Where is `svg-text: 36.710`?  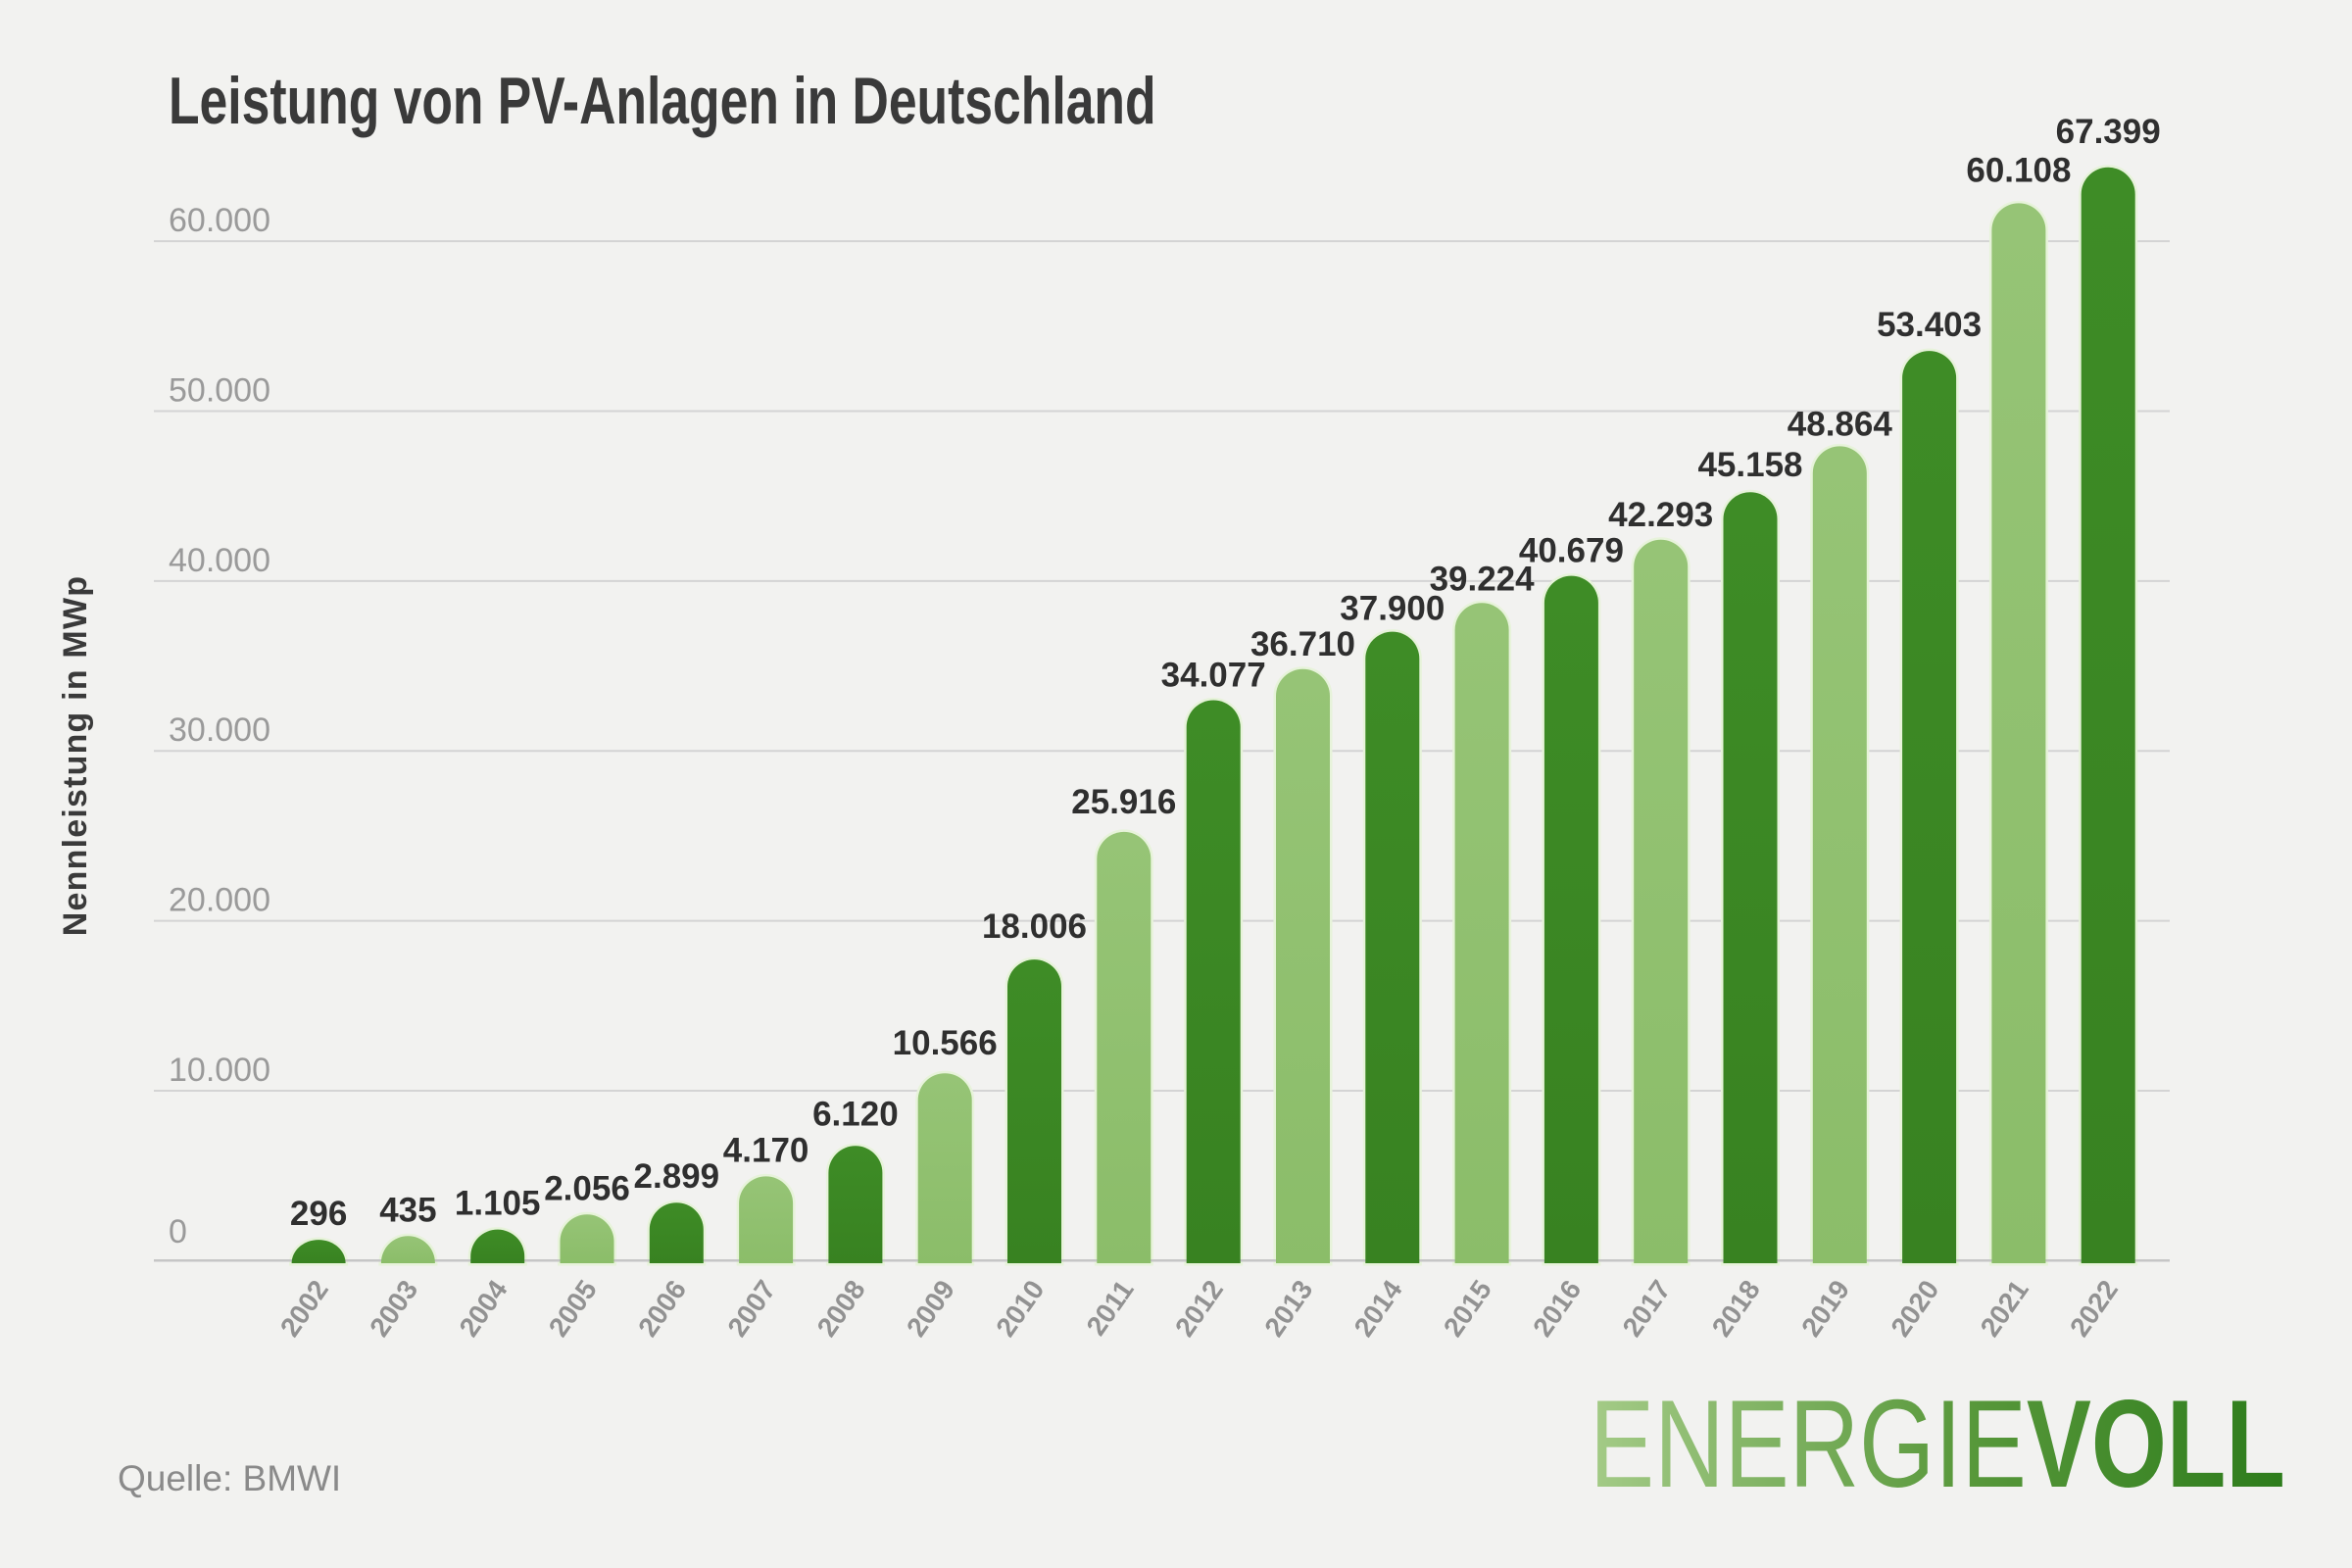 svg-text: 36.710 is located at coordinates (1302, 644).